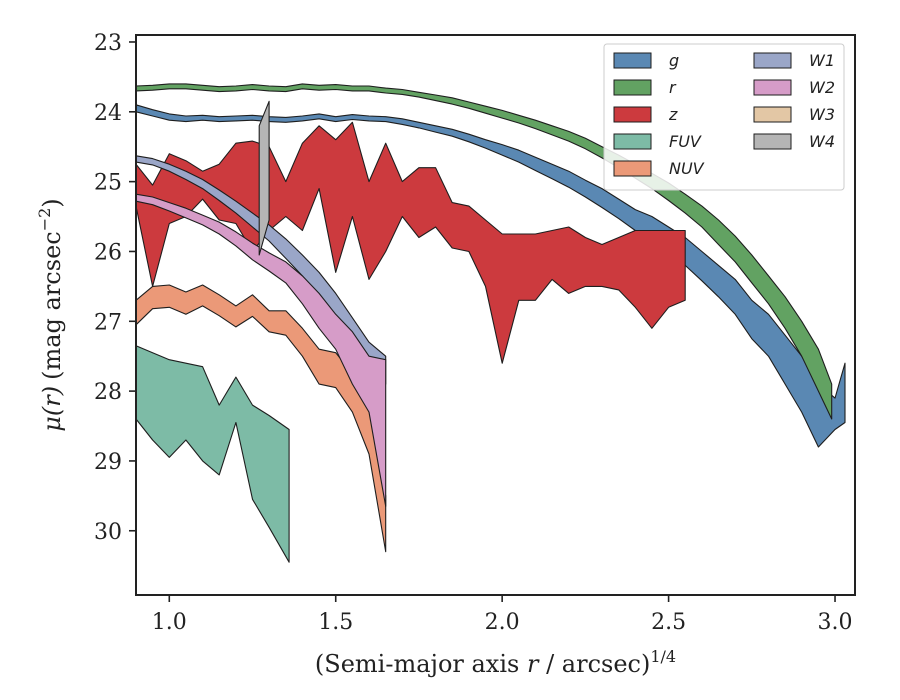 The width and height of the screenshot is (900, 700). What do you see at coordinates (822, 141) in the screenshot?
I see `legend-label-w4: W4` at bounding box center [822, 141].